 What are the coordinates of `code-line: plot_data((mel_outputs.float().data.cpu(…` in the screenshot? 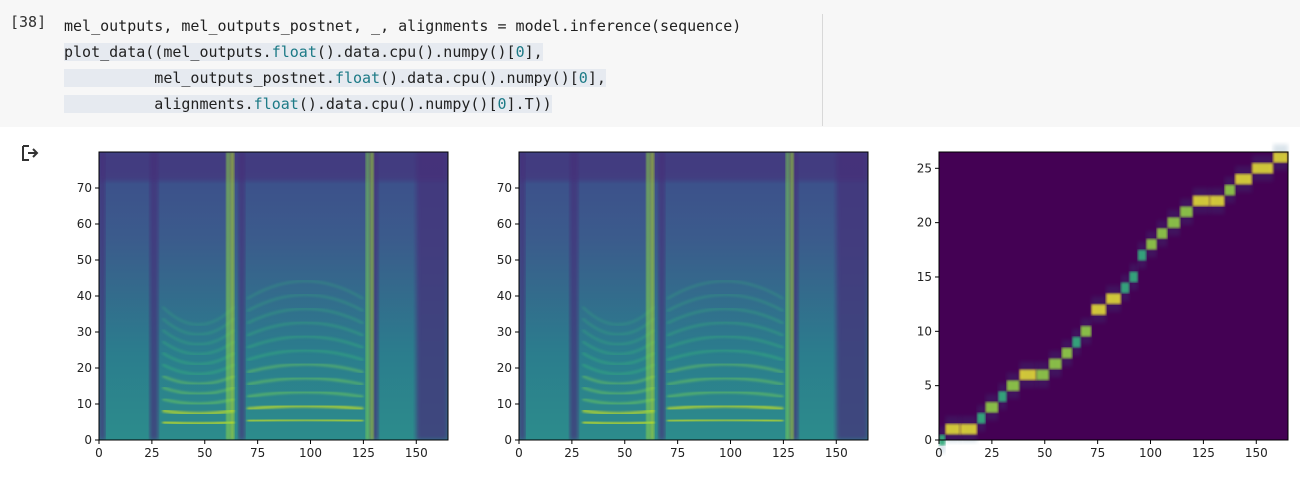 It's located at (402, 52).